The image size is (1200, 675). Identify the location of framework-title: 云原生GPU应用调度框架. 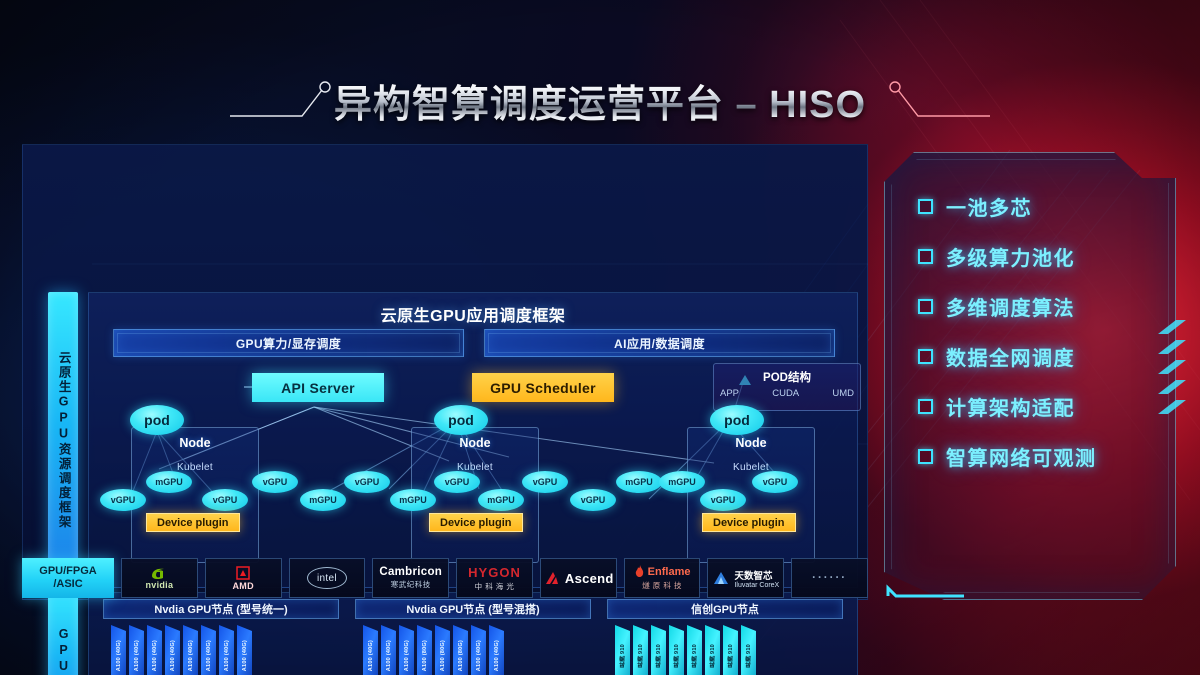
(473, 316).